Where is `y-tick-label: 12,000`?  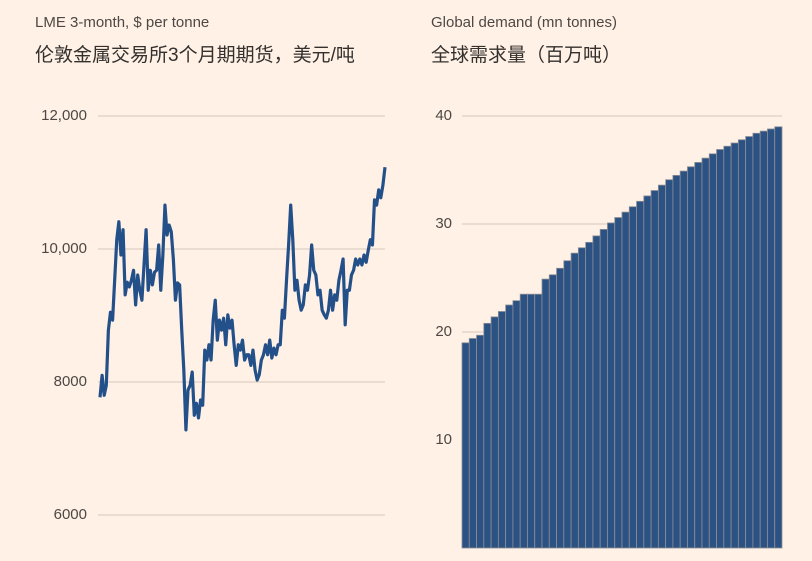 y-tick-label: 12,000 is located at coordinates (64, 115).